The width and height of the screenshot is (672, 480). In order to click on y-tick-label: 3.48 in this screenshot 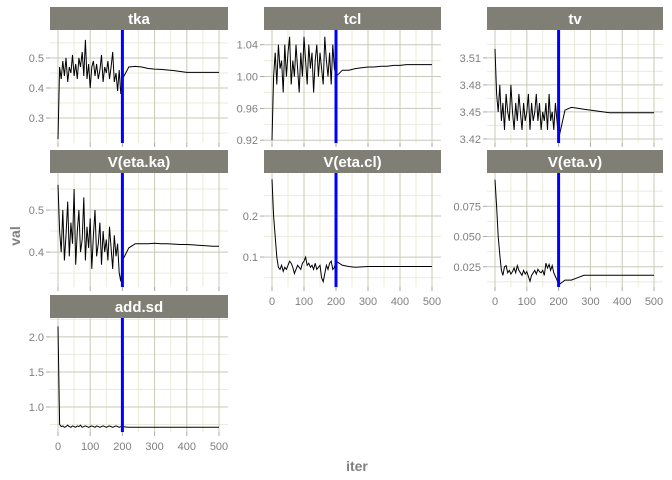, I will do `click(470, 86)`.